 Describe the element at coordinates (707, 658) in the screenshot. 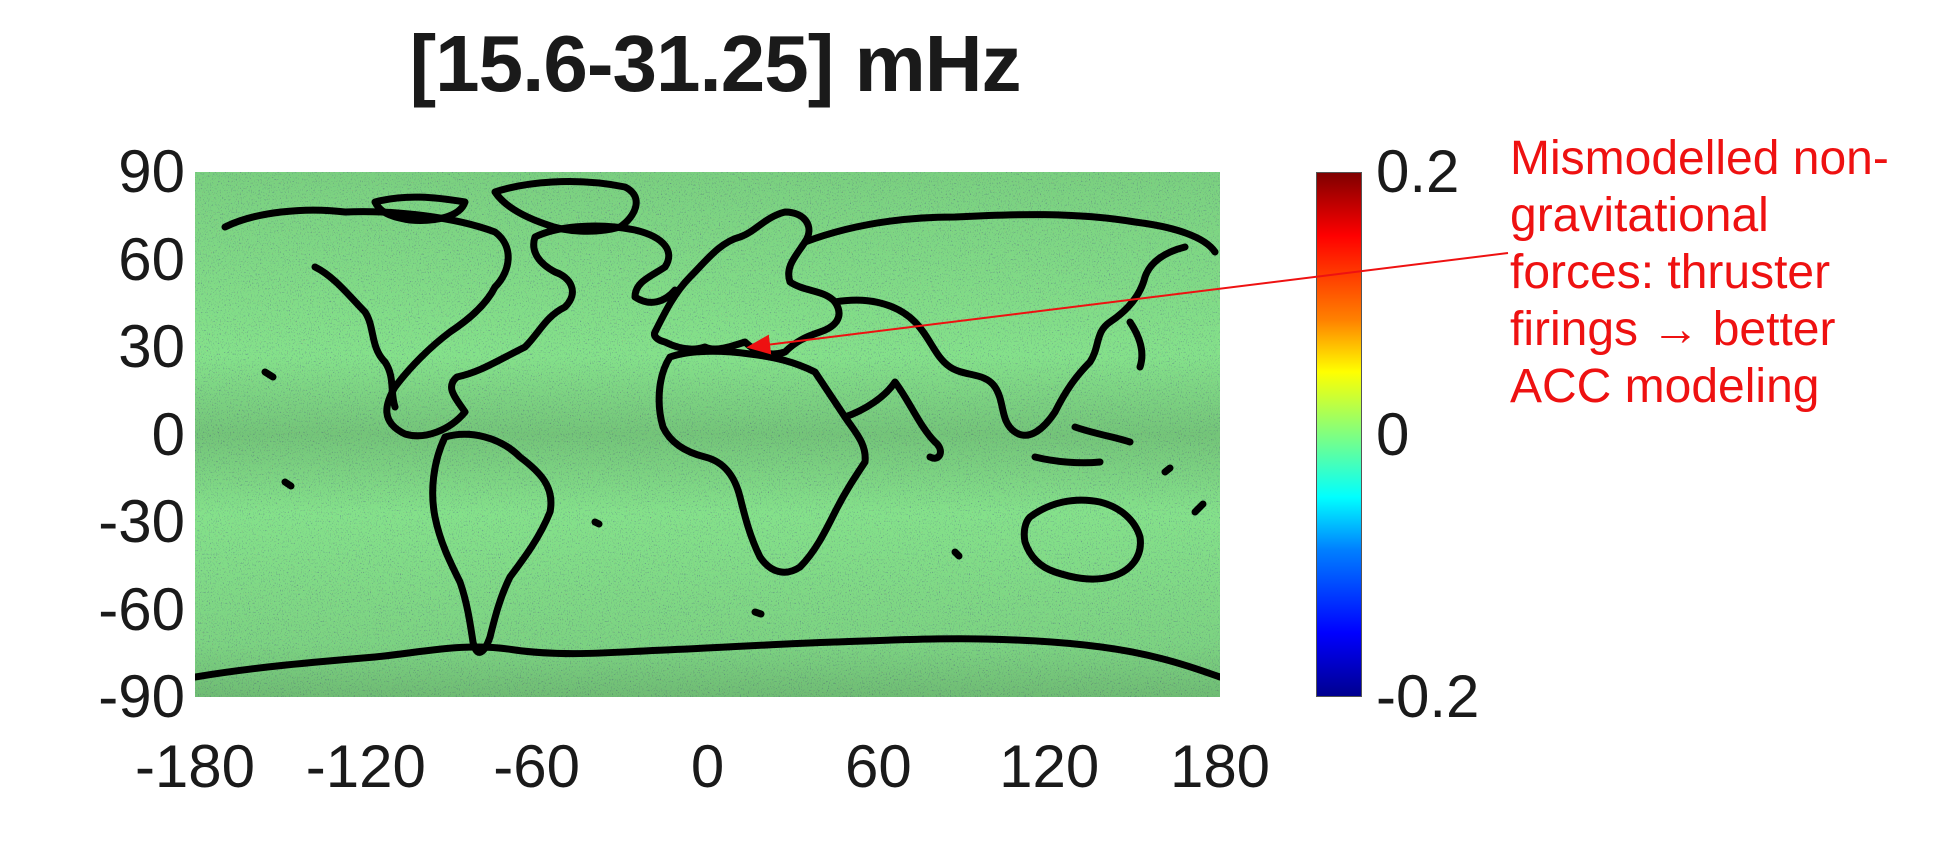

I see `coastline-antarctica` at that location.